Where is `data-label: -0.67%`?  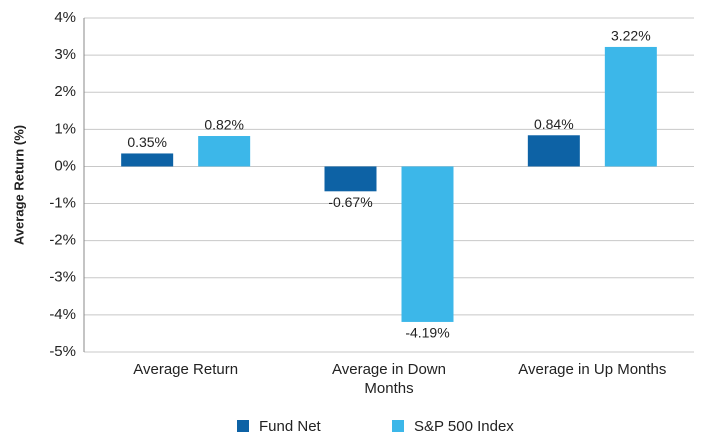
data-label: -0.67% is located at coordinates (350, 202).